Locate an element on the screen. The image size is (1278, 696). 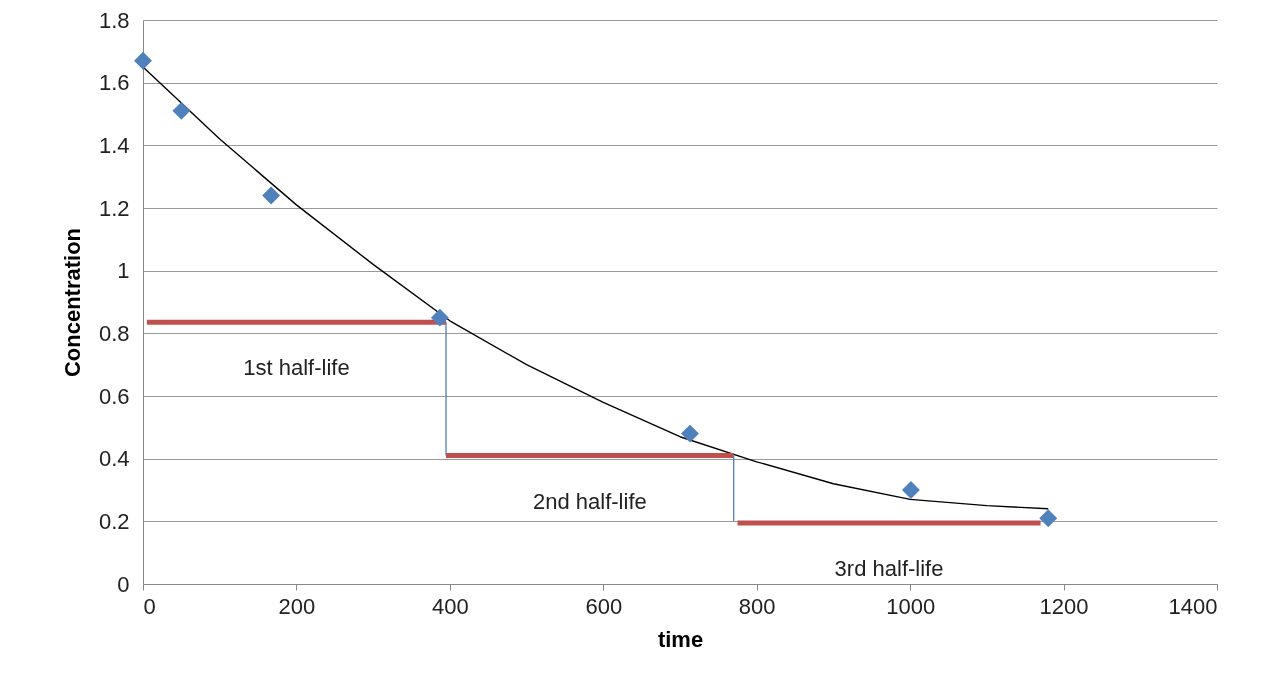
x-tick-label: 400 is located at coordinates (450, 606).